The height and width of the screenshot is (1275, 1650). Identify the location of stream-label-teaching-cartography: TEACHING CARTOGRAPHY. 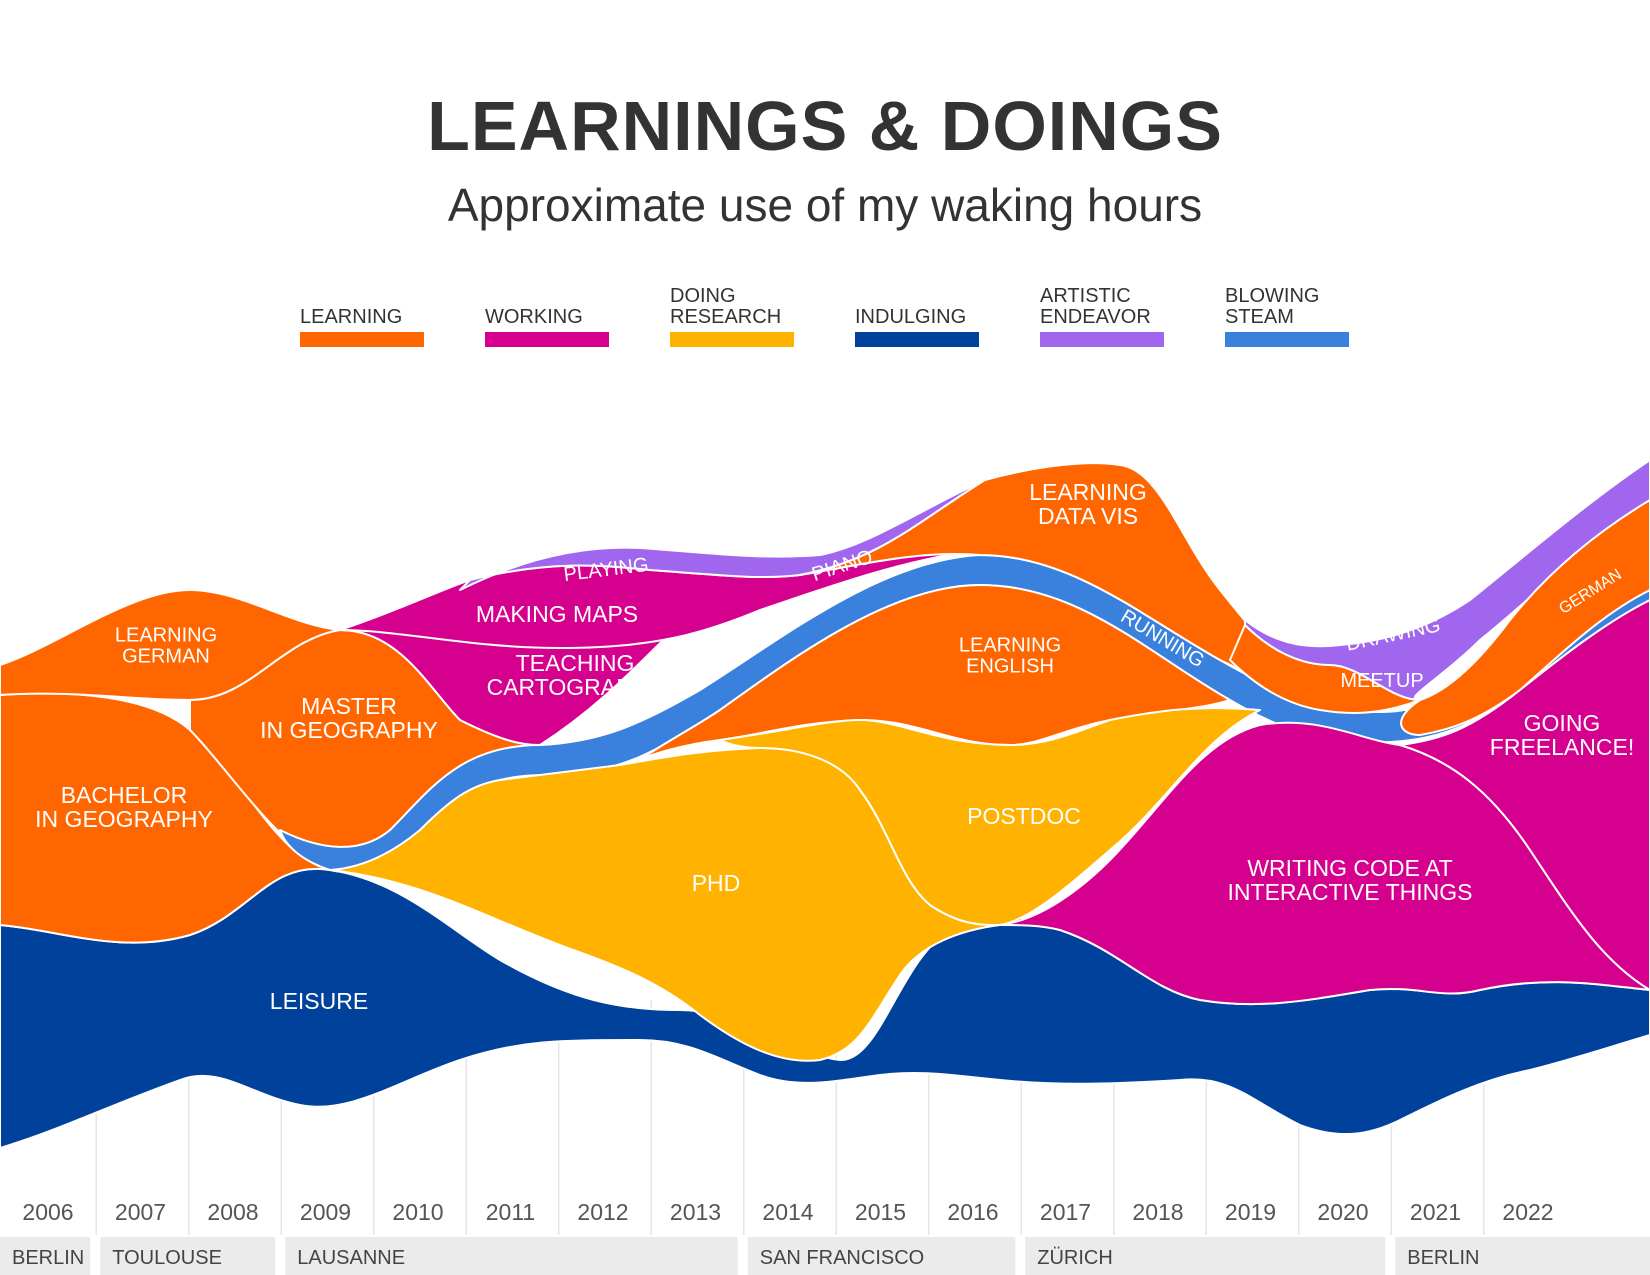
(575, 675).